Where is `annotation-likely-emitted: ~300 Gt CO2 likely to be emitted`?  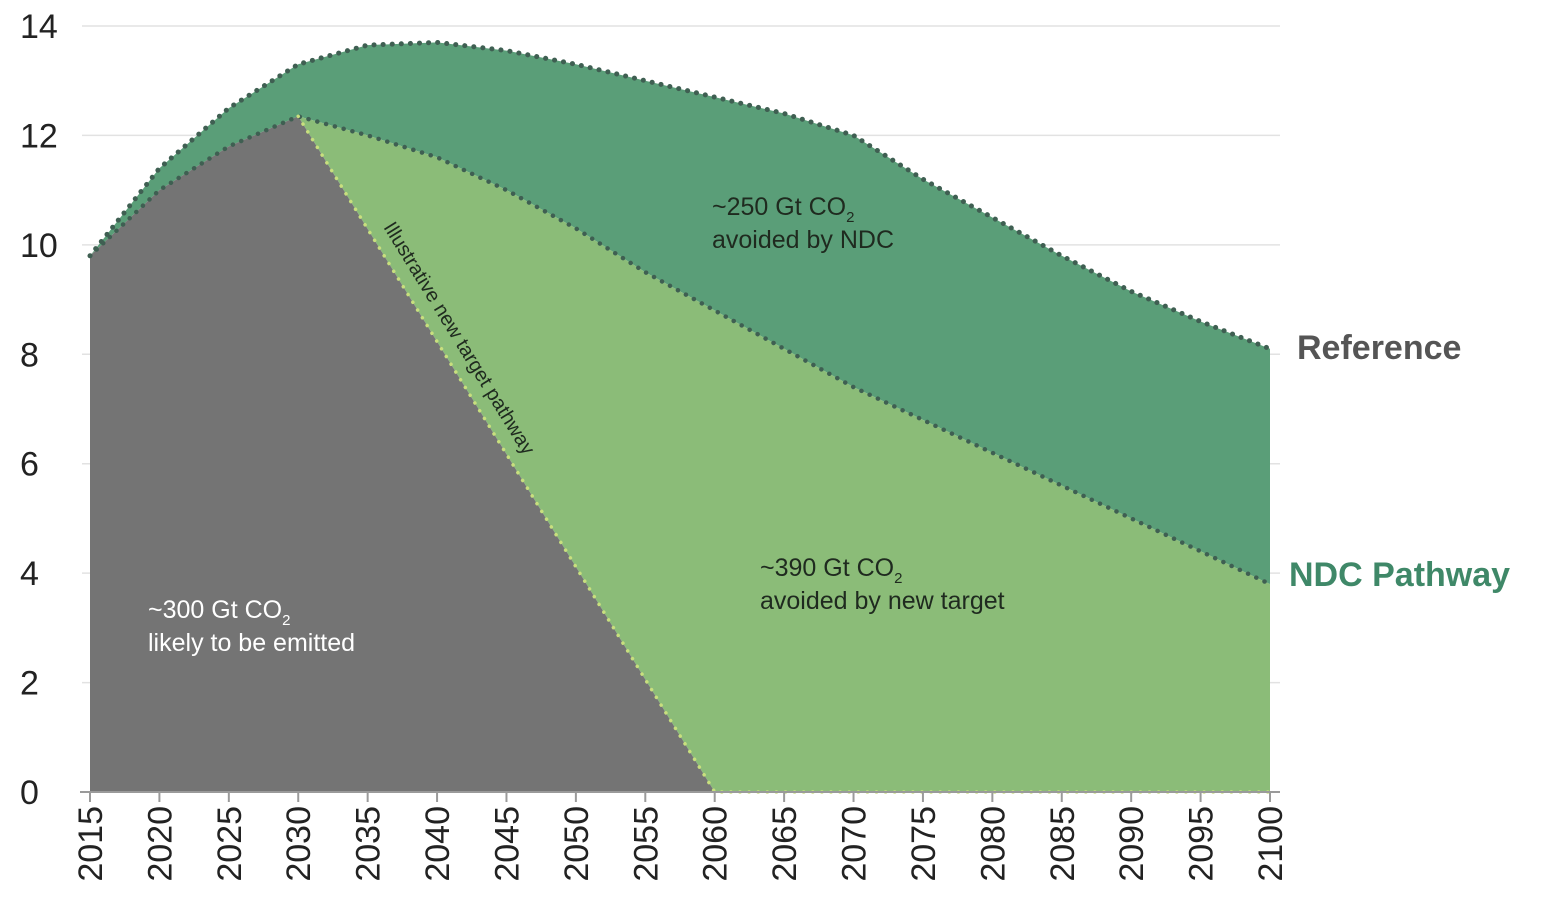
annotation-likely-emitted: ~300 Gt CO2 likely to be emitted is located at coordinates (251, 626).